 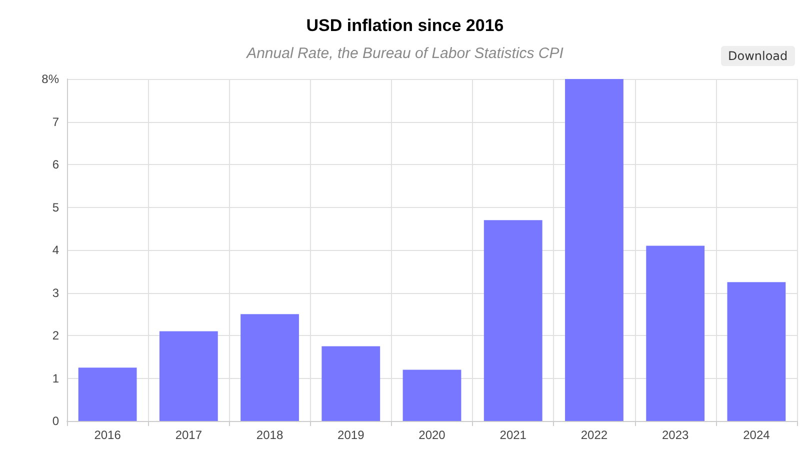 What do you see at coordinates (270, 435) in the screenshot?
I see `x-tick-label: 2018` at bounding box center [270, 435].